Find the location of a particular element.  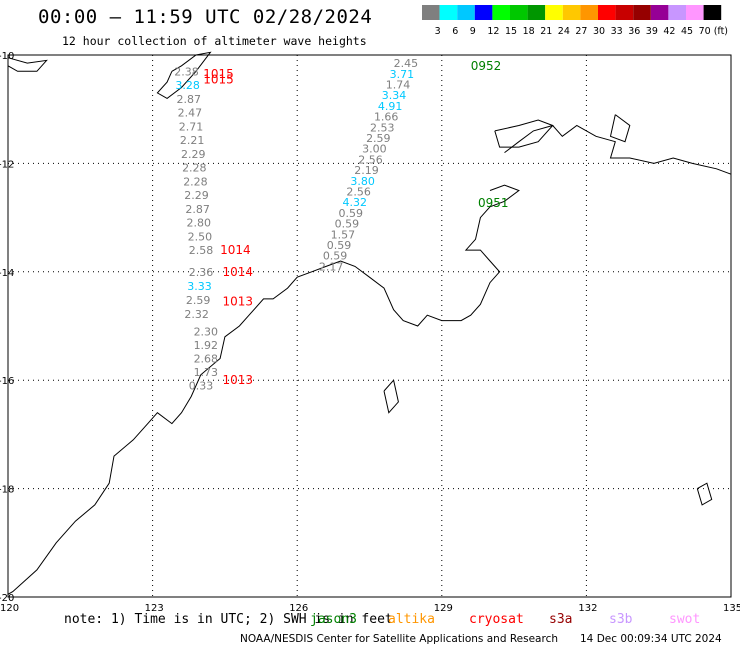

lat-tick-label: -10 is located at coordinates (7, 56).